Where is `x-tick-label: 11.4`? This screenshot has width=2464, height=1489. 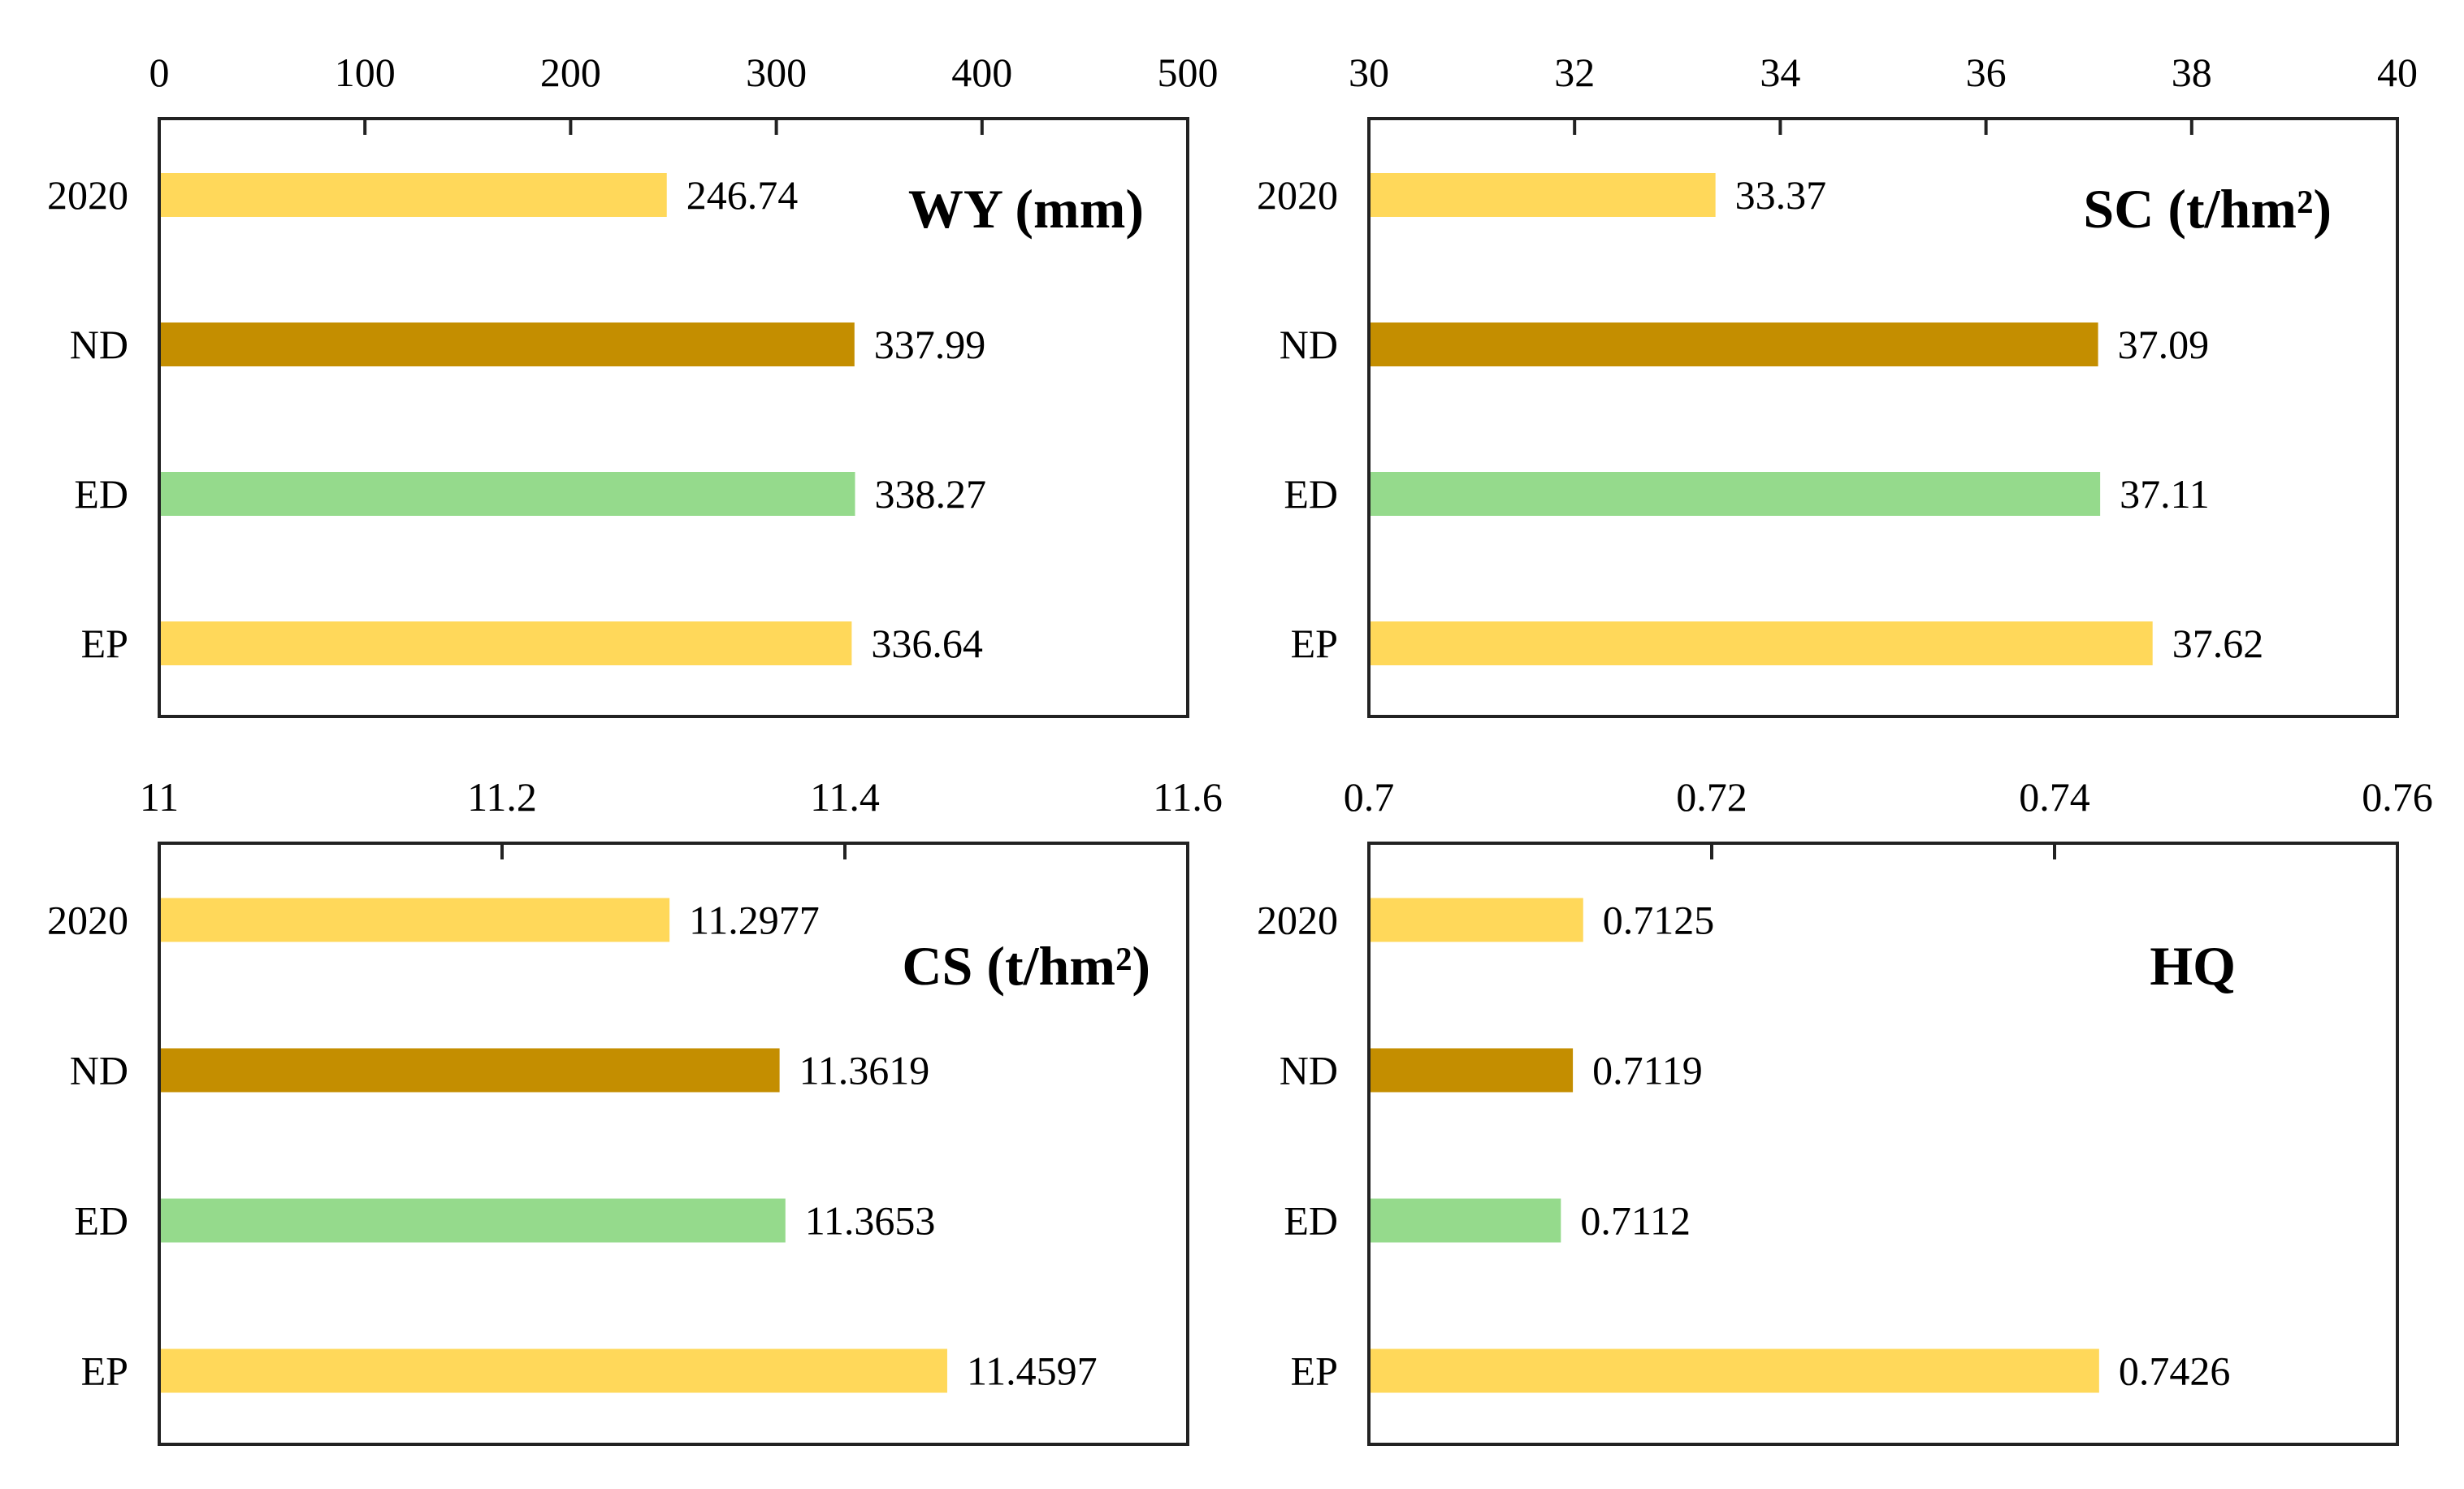 x-tick-label: 11.4 is located at coordinates (845, 797).